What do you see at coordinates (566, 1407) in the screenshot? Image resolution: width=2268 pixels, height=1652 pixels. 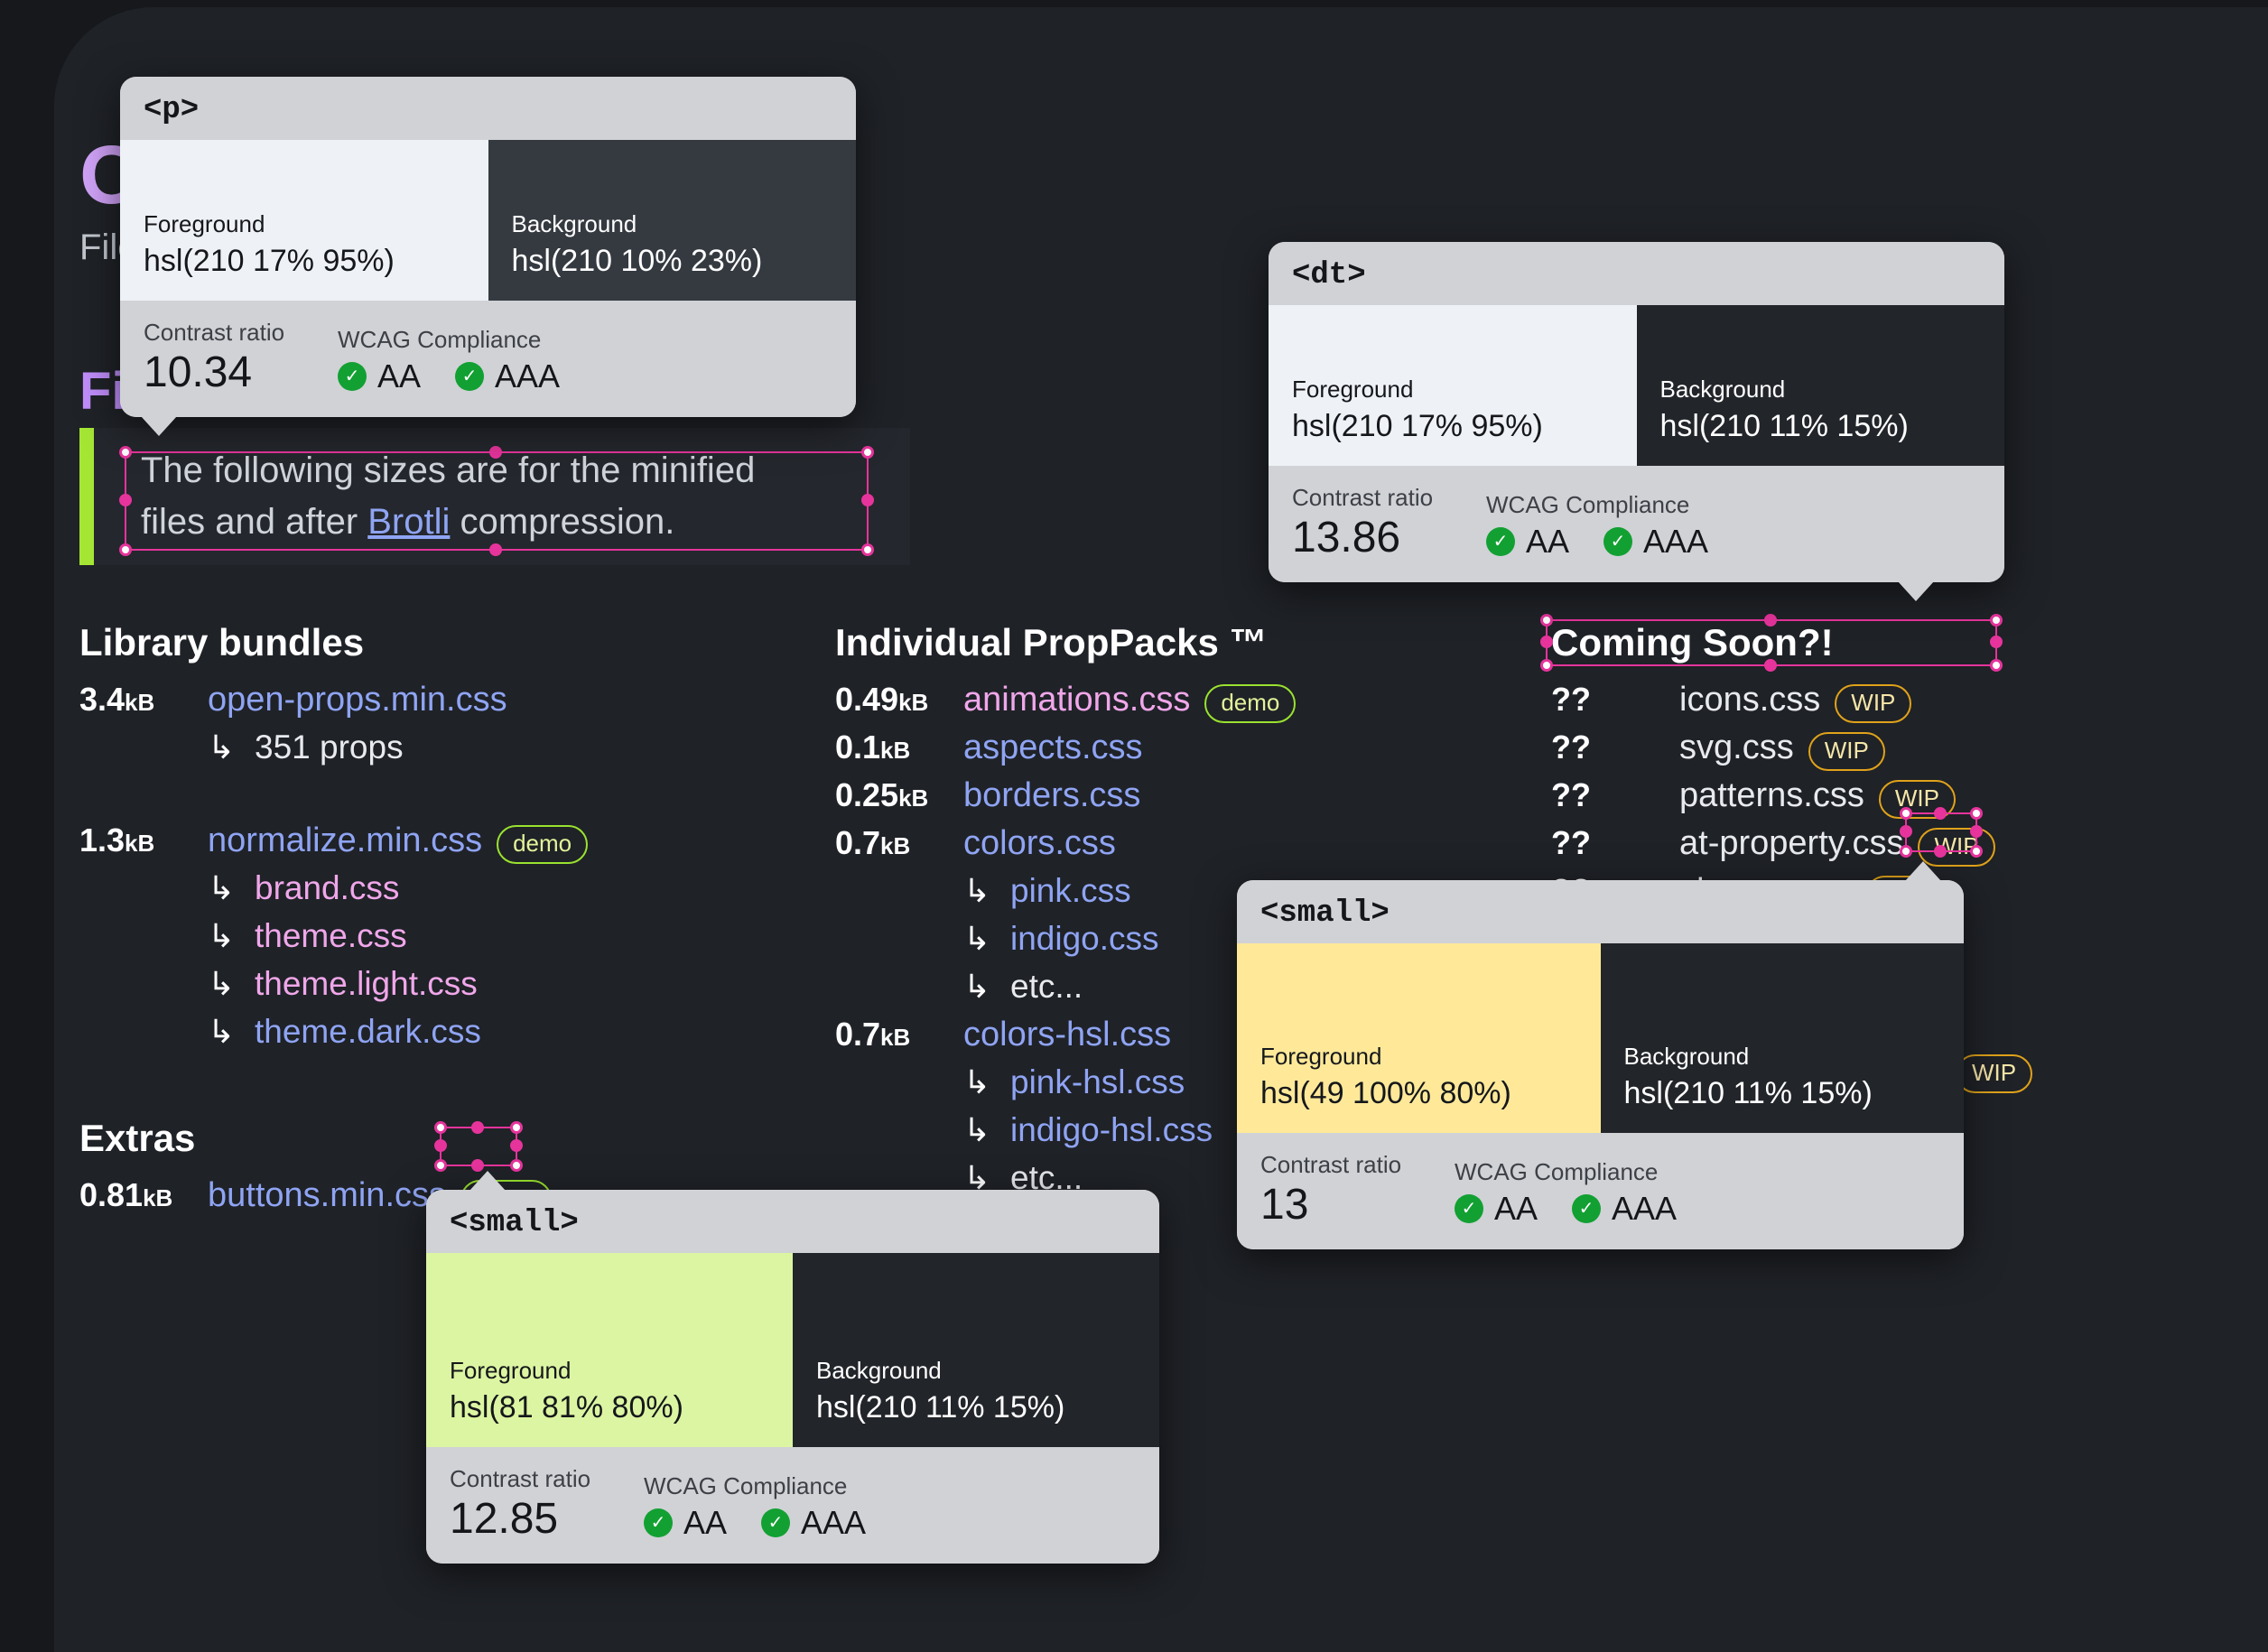 I see `foreground-value: hsl(81 81% 80%)` at bounding box center [566, 1407].